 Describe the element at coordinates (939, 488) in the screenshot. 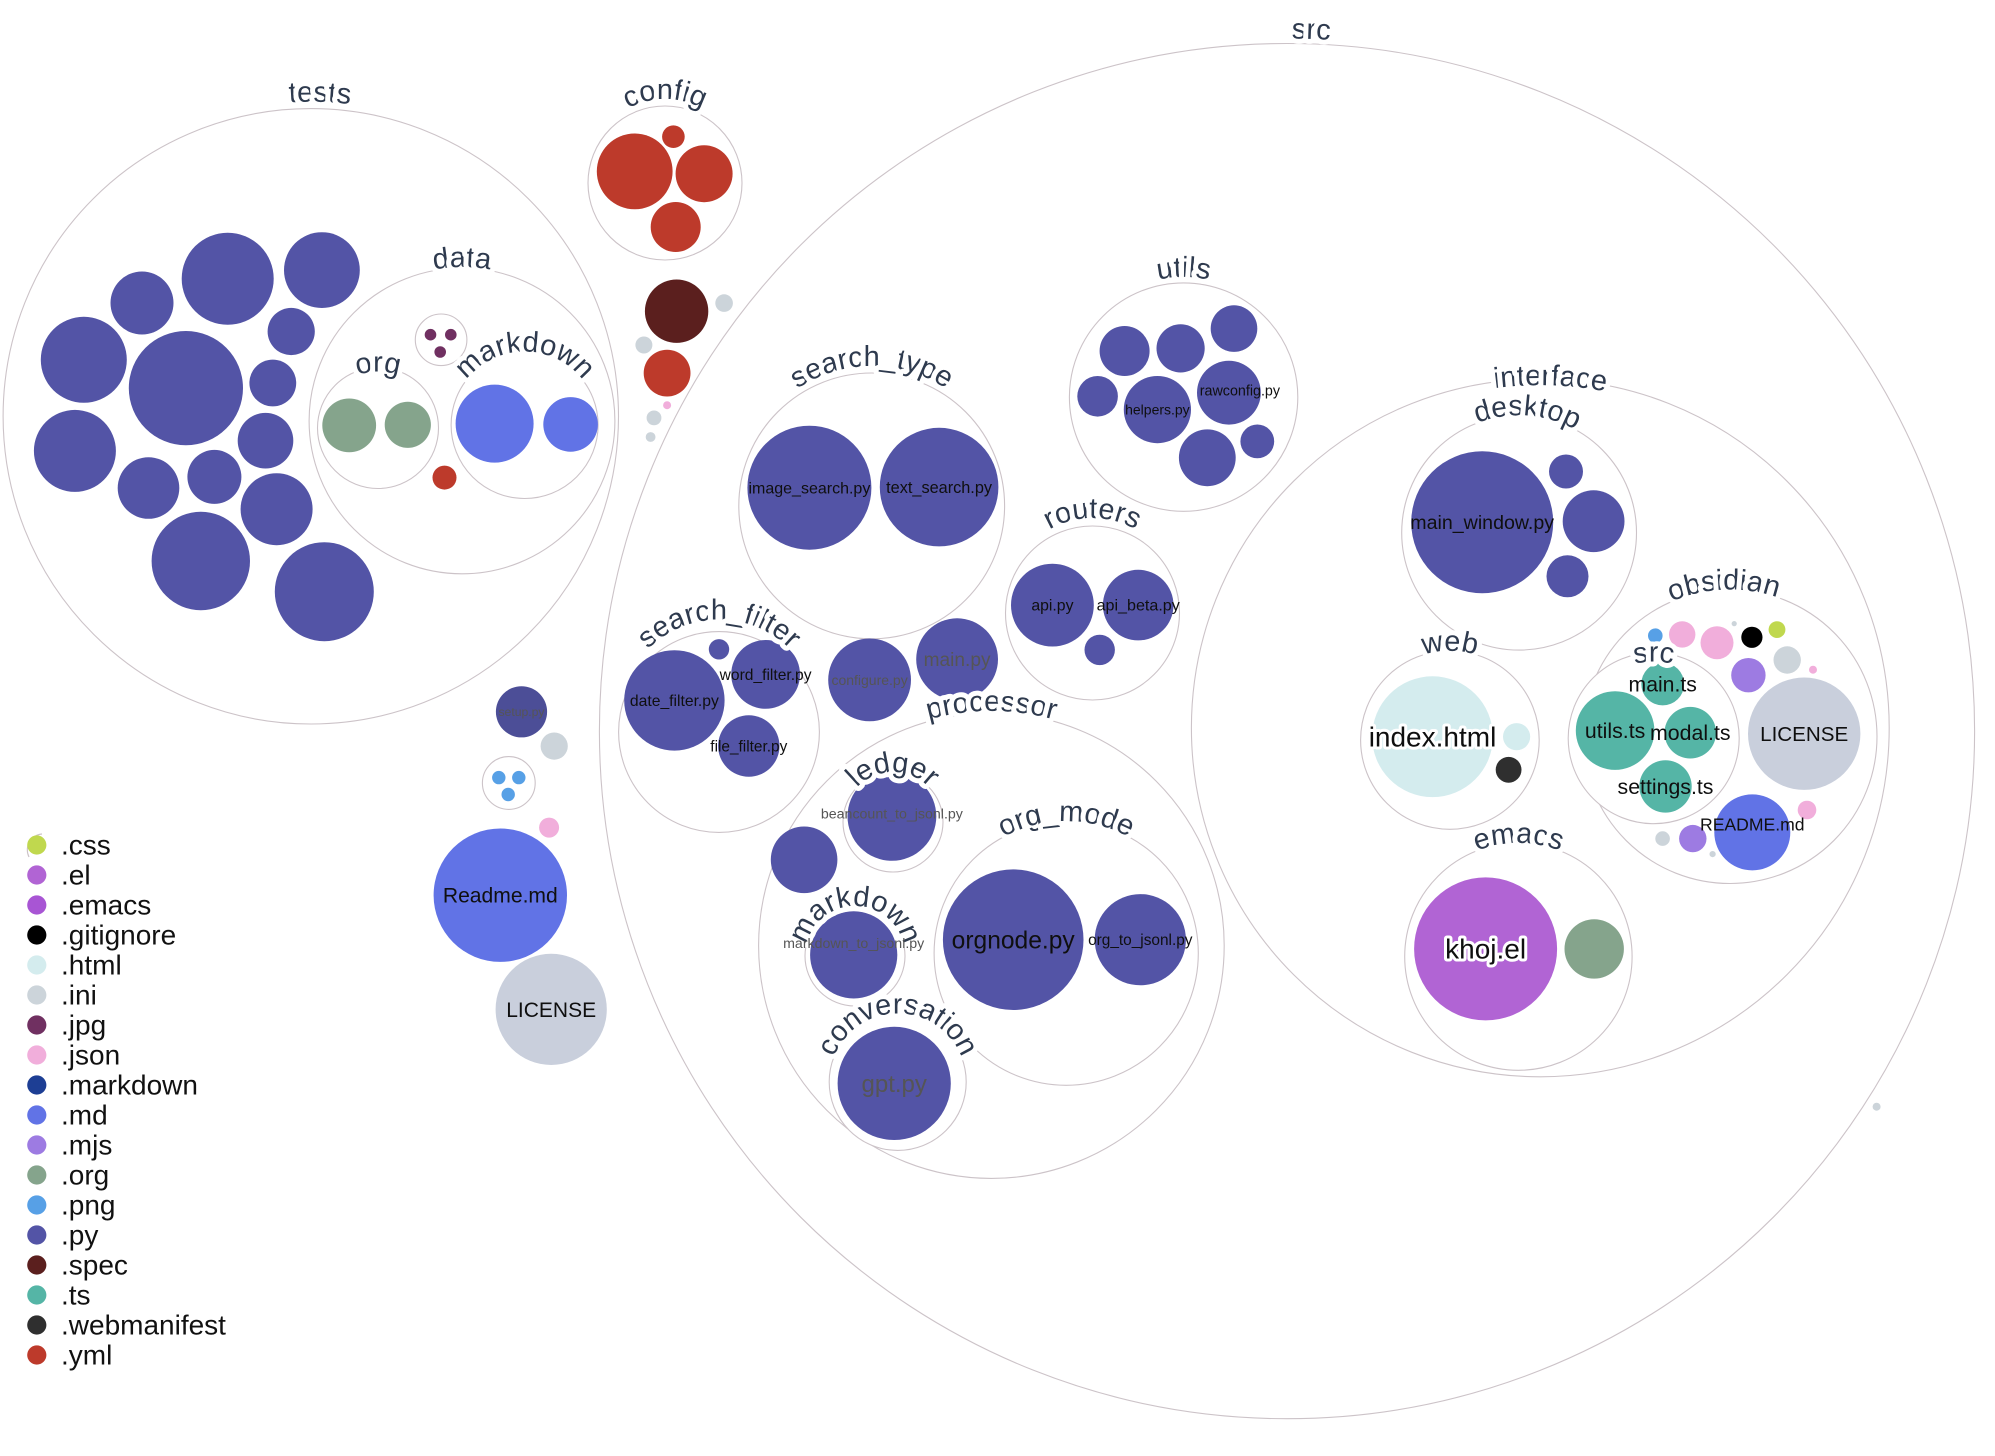

I see `svg-text: text_search.py` at that location.